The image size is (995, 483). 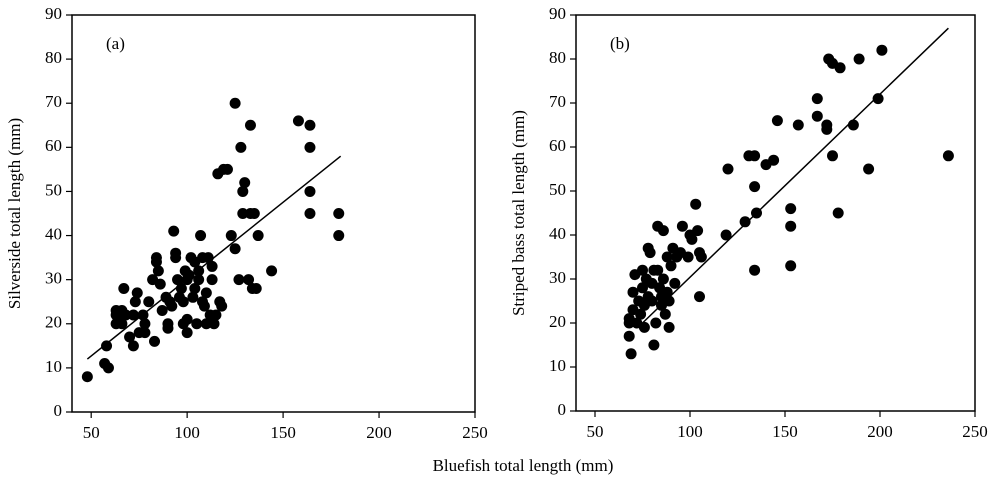 What do you see at coordinates (620, 43) in the screenshot?
I see `panel-label: (b)` at bounding box center [620, 43].